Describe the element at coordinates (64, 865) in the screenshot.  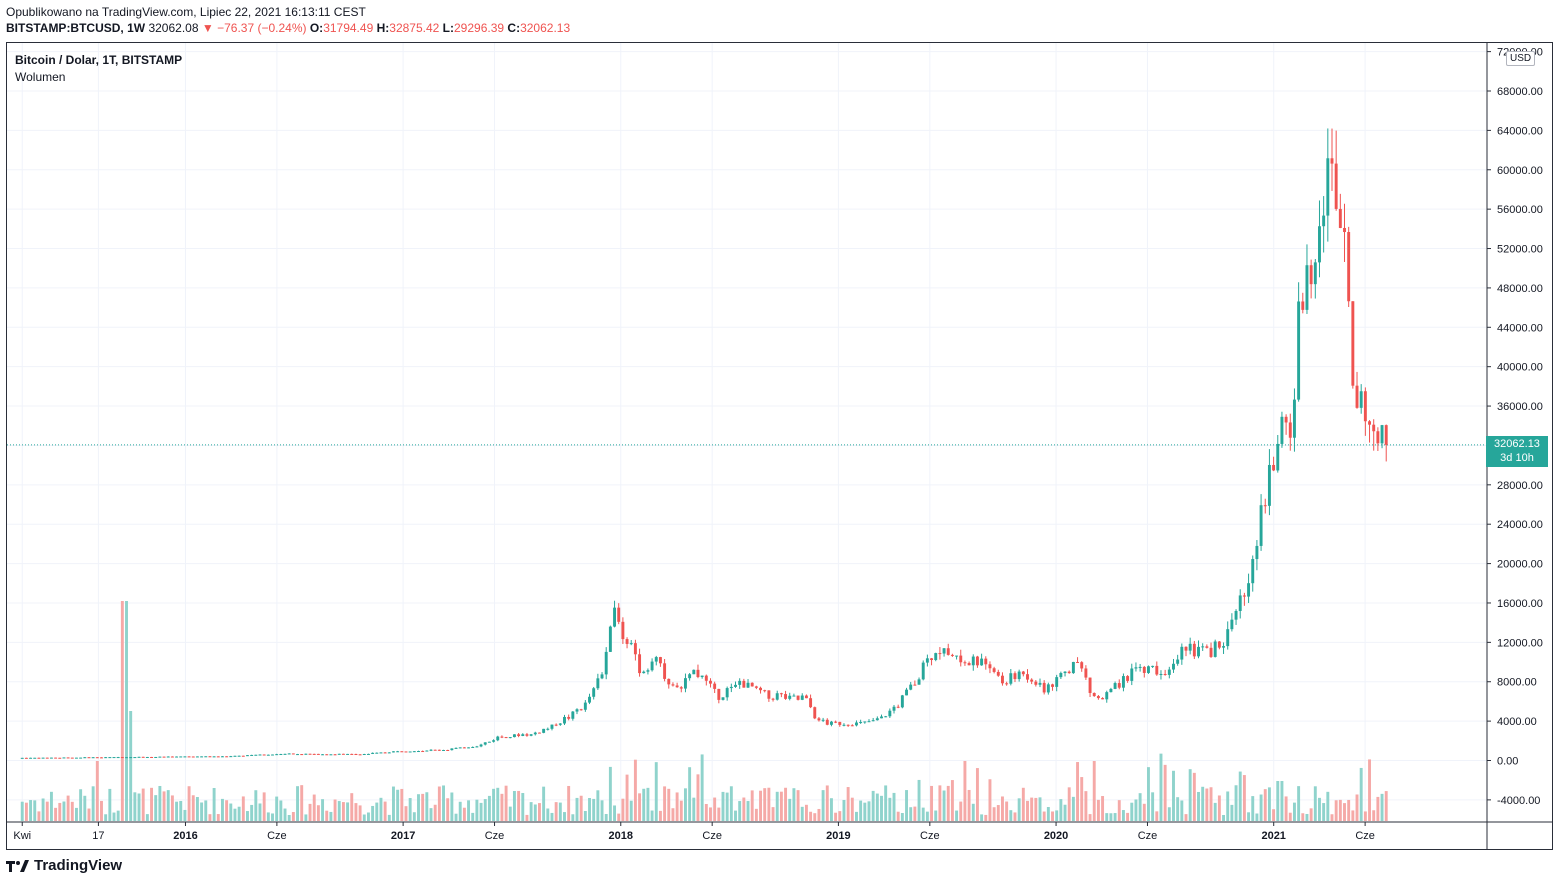
I see `footer-brand: TradingView` at that location.